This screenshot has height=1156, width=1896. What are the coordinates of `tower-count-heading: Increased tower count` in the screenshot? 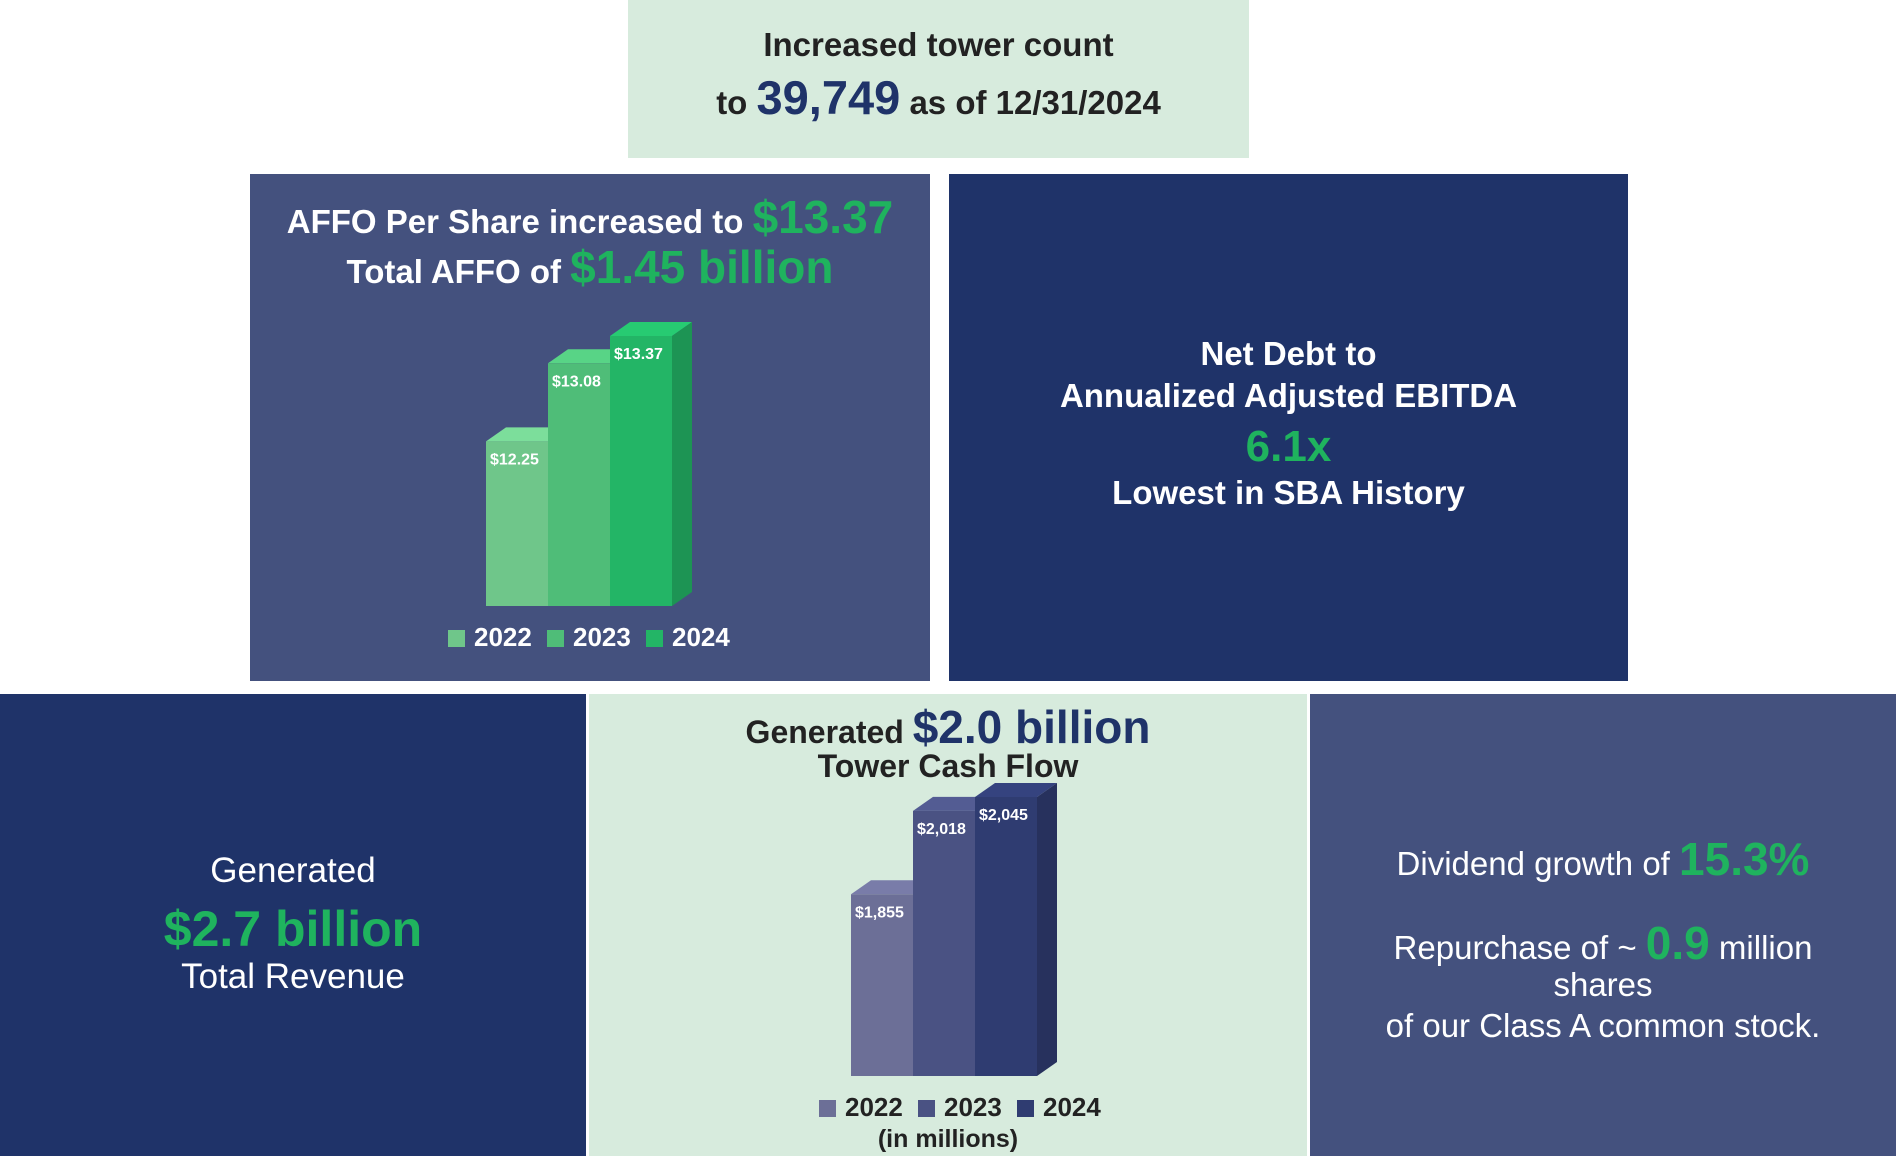 It's located at (938, 44).